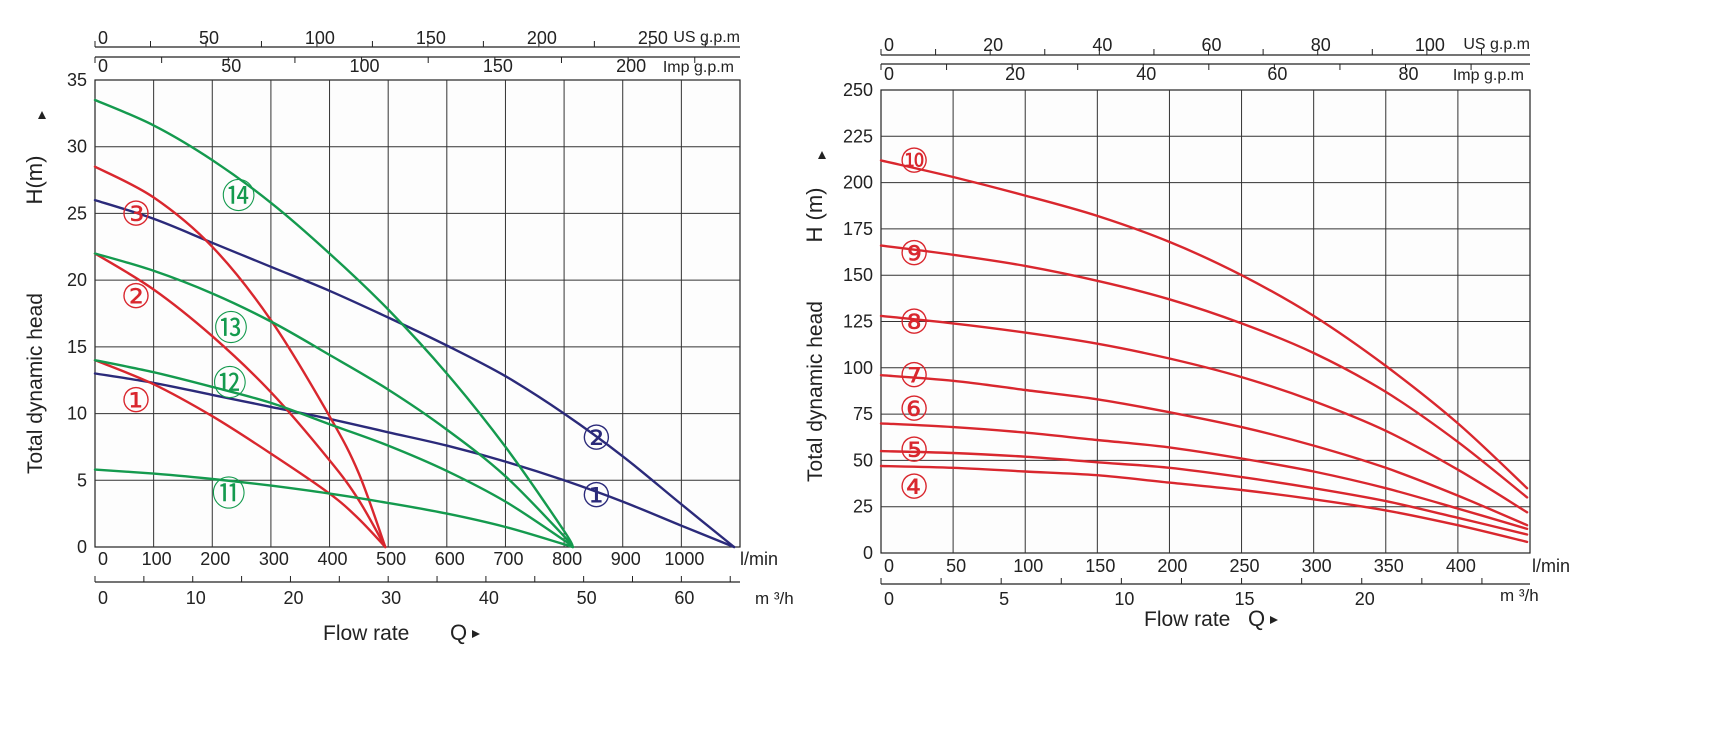 This screenshot has height=731, width=1731. Describe the element at coordinates (77, 80) in the screenshot. I see `chart-left-y-tick-label: 35` at that location.